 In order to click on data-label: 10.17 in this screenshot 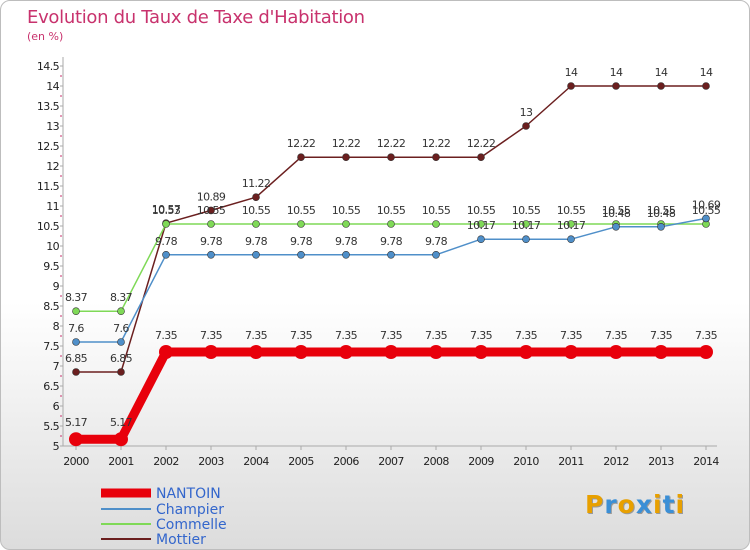, I will do `click(526, 225)`.